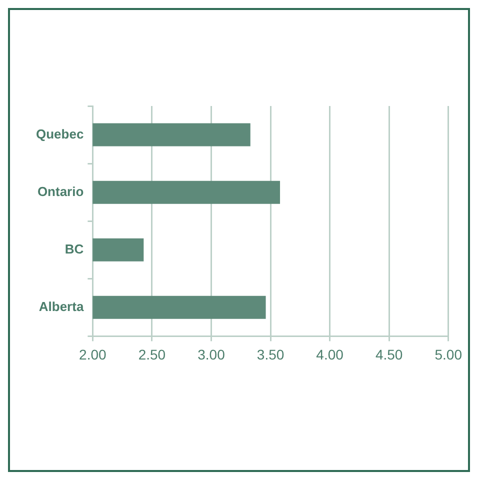 The height and width of the screenshot is (481, 478). I want to click on y-tick-label: Ontario, so click(60, 191).